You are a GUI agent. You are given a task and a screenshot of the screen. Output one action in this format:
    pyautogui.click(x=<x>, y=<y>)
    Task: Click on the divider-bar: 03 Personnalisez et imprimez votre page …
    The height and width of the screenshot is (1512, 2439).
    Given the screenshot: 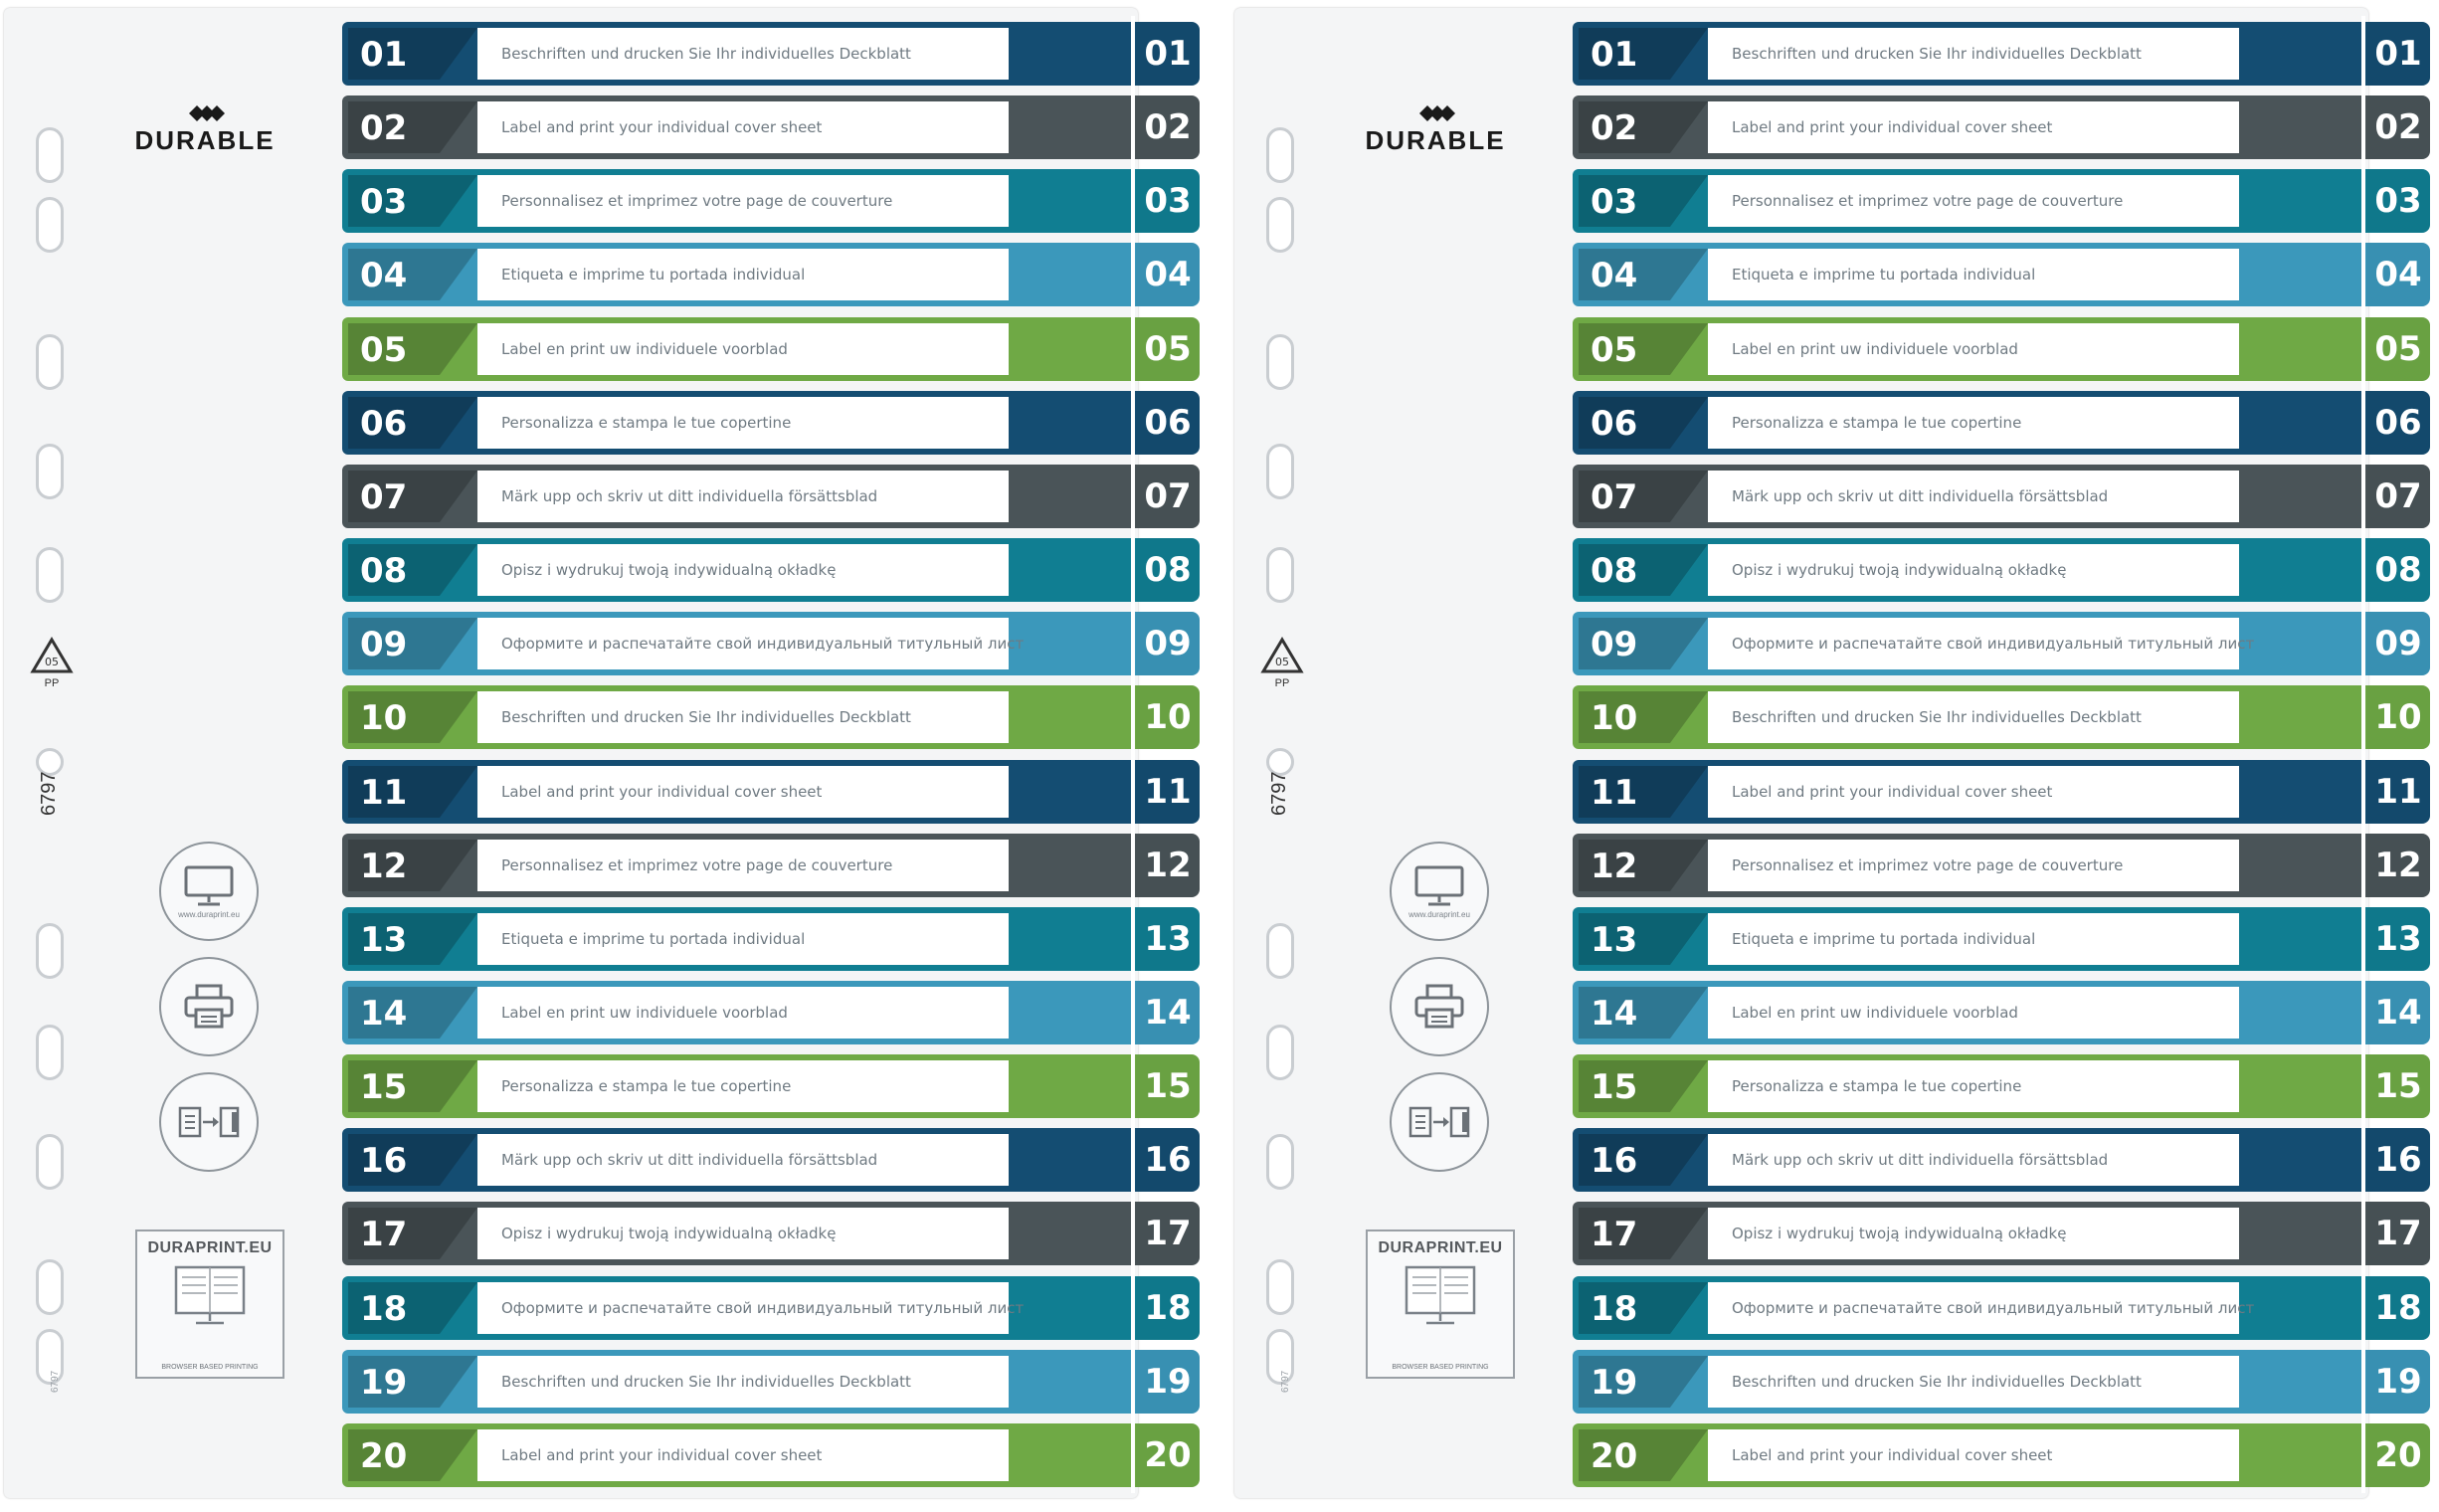 What is the action you would take?
    pyautogui.click(x=739, y=201)
    